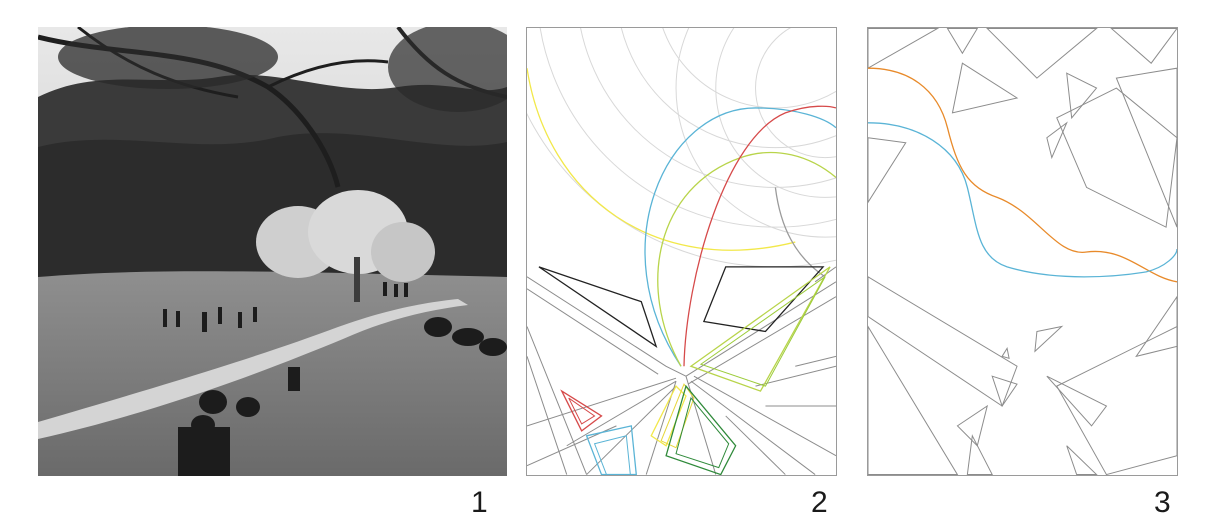  What do you see at coordinates (1162, 502) in the screenshot?
I see `panel-label-3: 3` at bounding box center [1162, 502].